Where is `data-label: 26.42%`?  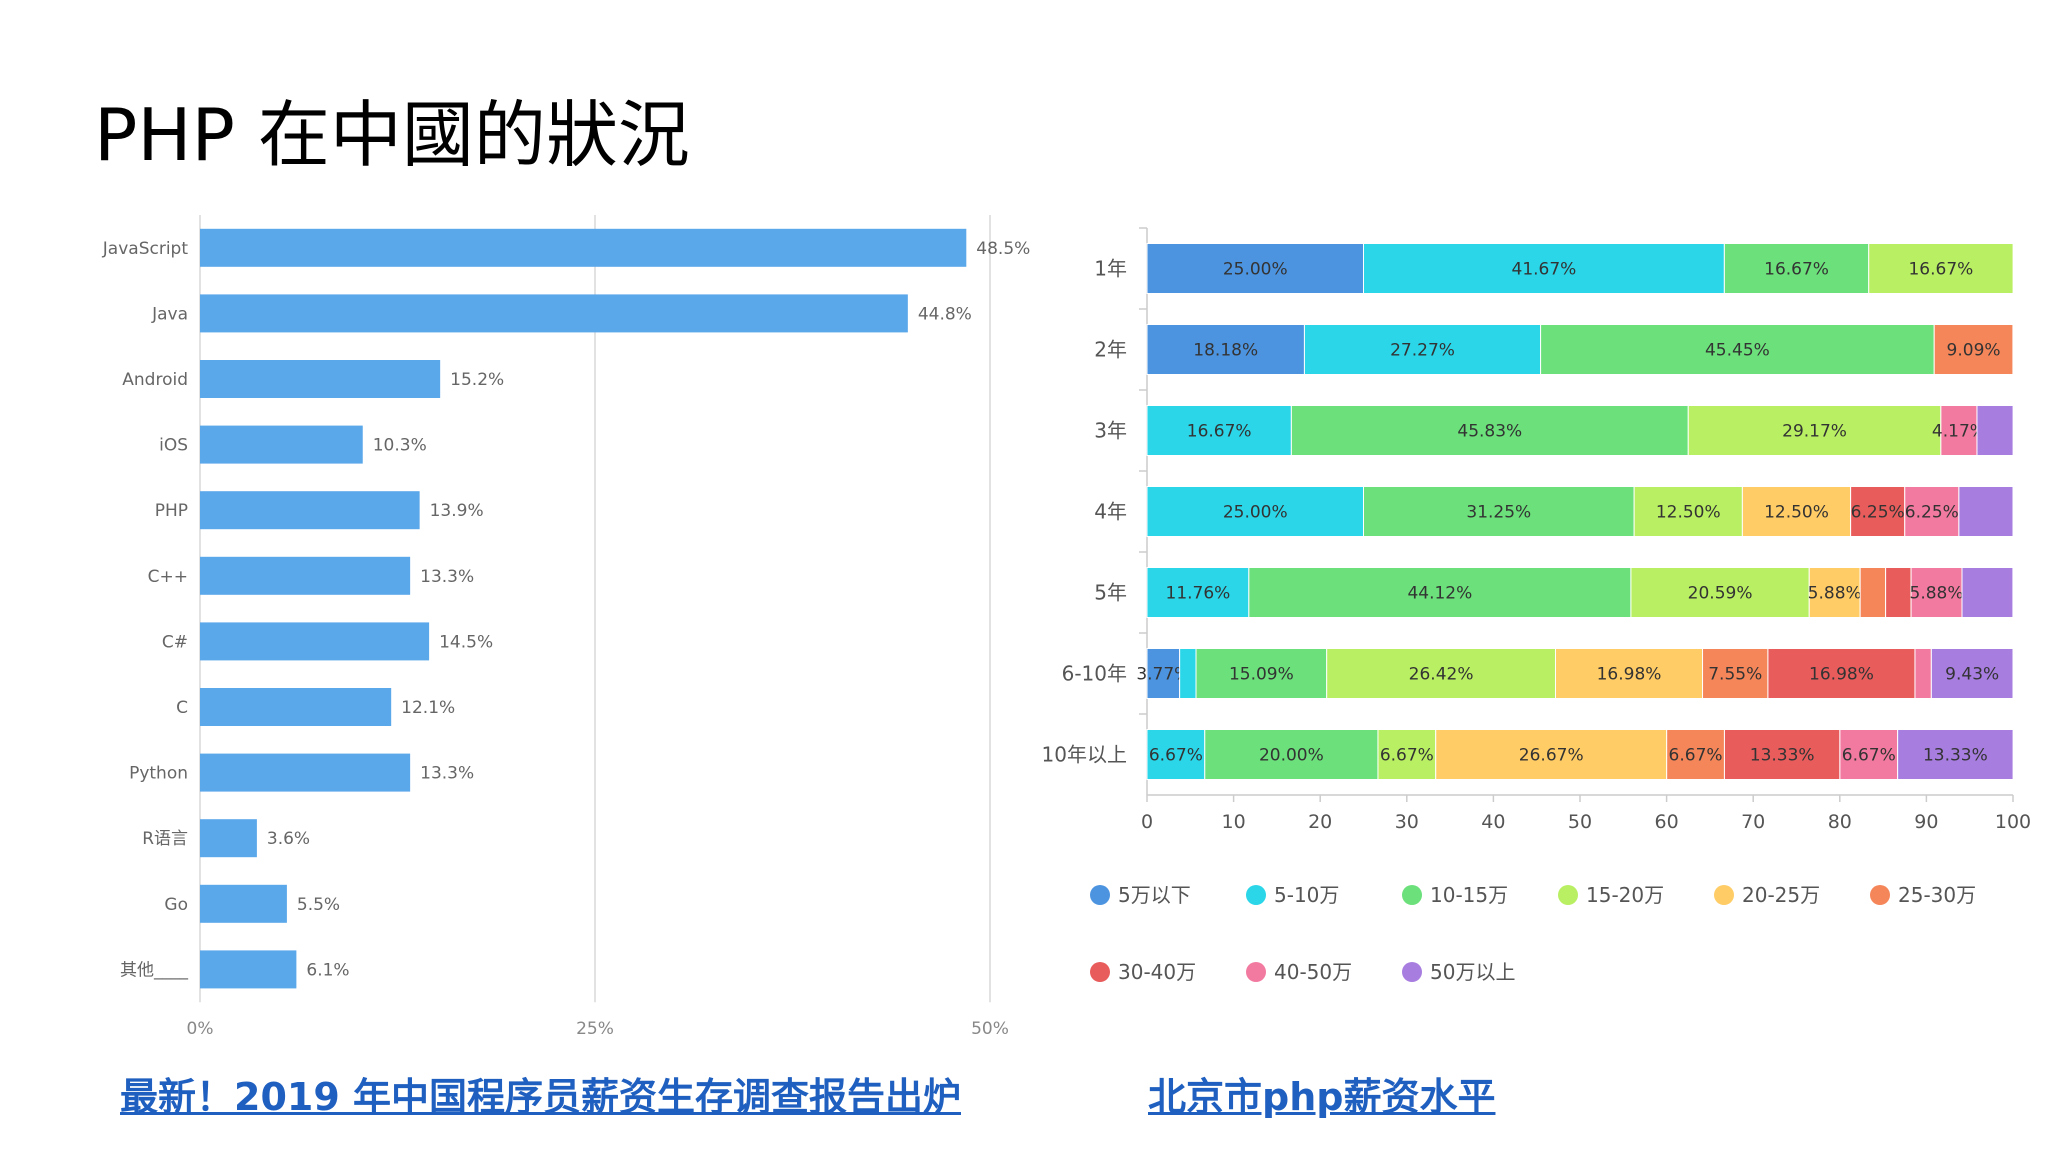
data-label: 26.42% is located at coordinates (1441, 675).